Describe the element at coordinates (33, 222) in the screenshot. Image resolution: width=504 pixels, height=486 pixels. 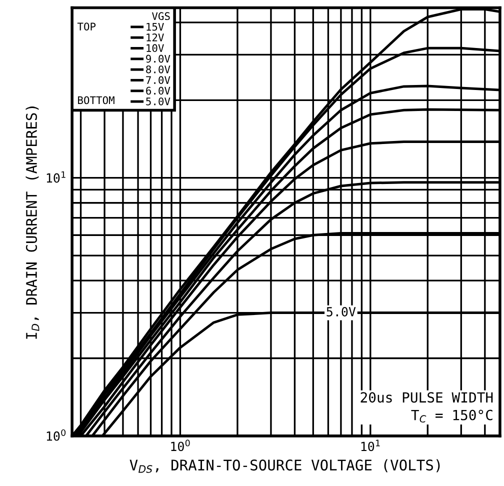
I see `y-axis-title: I$_{D}$, DRAIN CURRENT (AMPERES)` at that location.